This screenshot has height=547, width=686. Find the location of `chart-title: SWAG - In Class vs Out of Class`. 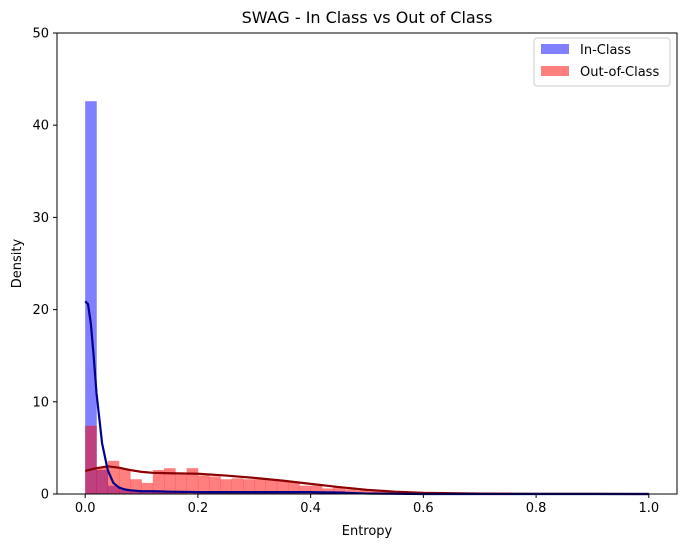

chart-title: SWAG - In Class vs Out of Class is located at coordinates (367, 17).